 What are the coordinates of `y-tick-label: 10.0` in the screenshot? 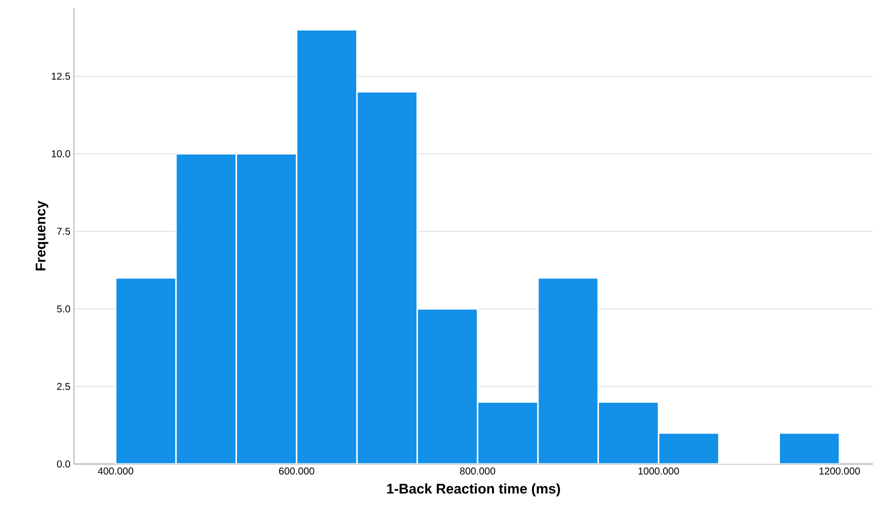 It's located at (61, 154).